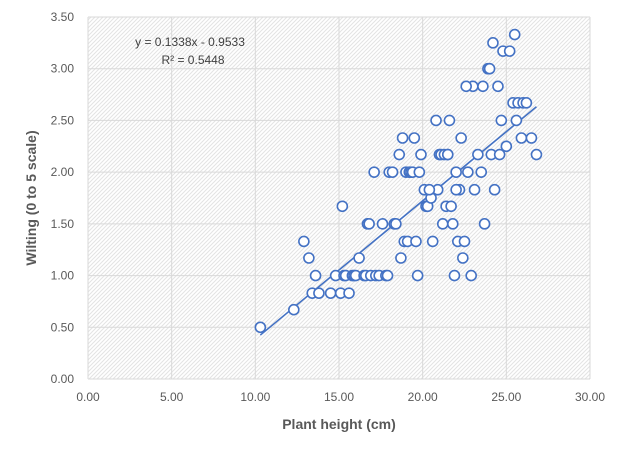  What do you see at coordinates (192, 60) in the screenshot?
I see `trendline-r-squared: R² = 0.5448` at bounding box center [192, 60].